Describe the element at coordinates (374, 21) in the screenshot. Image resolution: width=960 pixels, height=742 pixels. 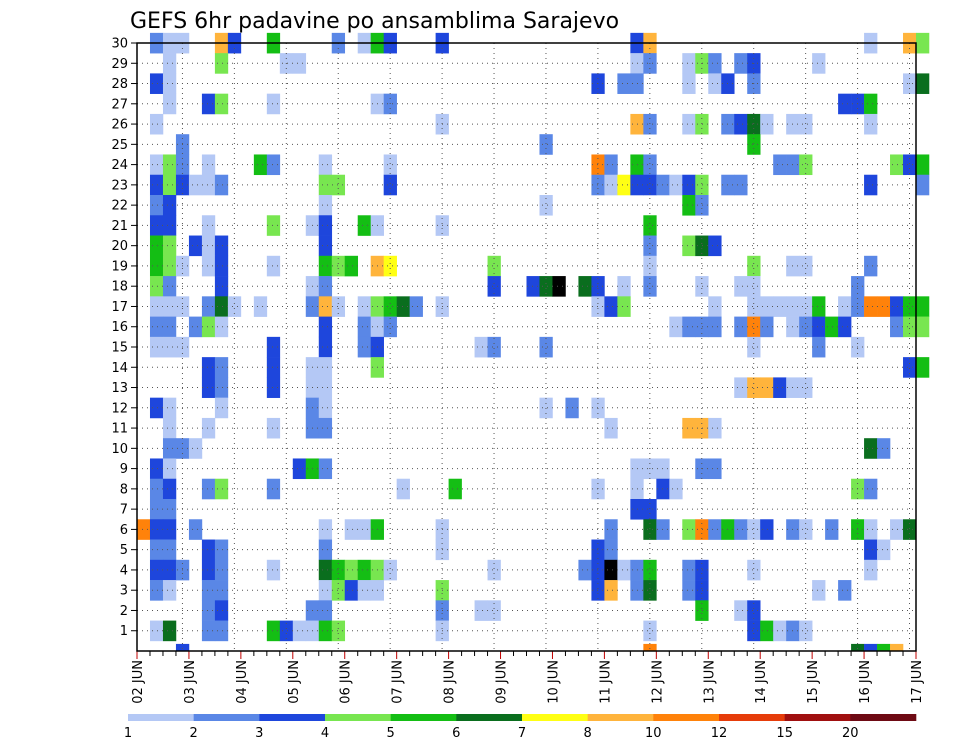
I see `chart-title: GEFS 6hr padavine po ansamblima Sarajevo` at that location.